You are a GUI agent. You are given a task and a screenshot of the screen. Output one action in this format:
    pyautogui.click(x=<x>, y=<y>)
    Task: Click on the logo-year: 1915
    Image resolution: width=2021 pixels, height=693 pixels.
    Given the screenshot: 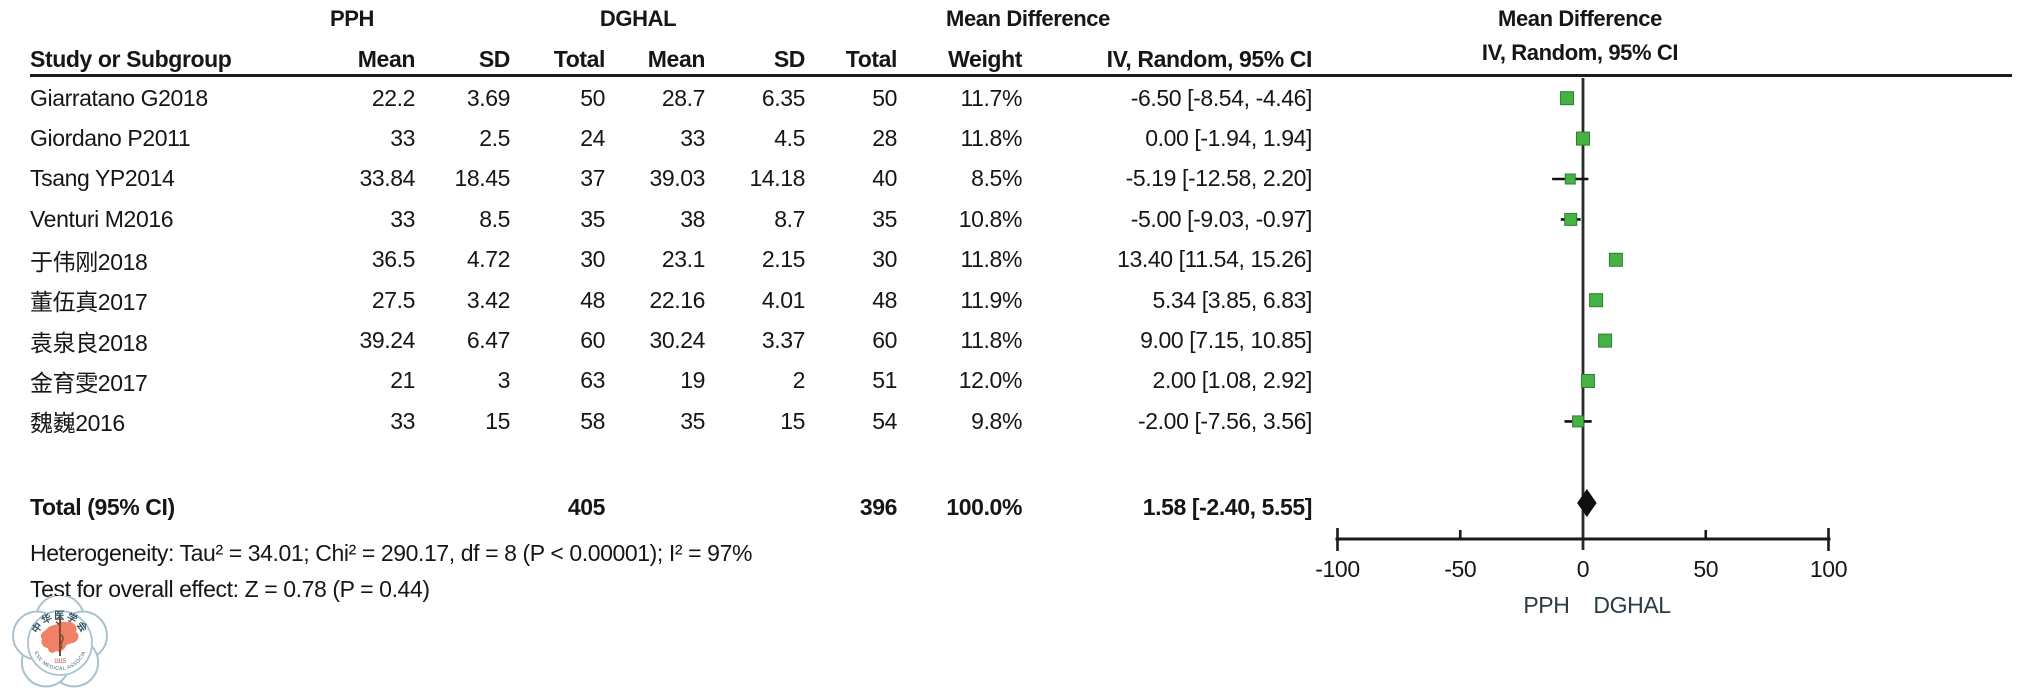 What is the action you would take?
    pyautogui.click(x=60, y=662)
    